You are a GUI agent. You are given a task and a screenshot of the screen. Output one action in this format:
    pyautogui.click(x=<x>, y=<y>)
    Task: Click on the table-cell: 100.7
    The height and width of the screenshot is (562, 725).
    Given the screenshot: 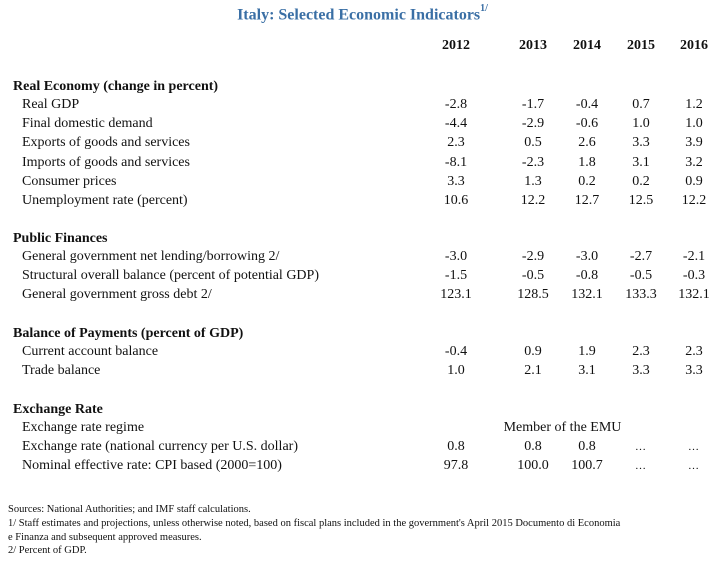 What is the action you would take?
    pyautogui.click(x=587, y=466)
    